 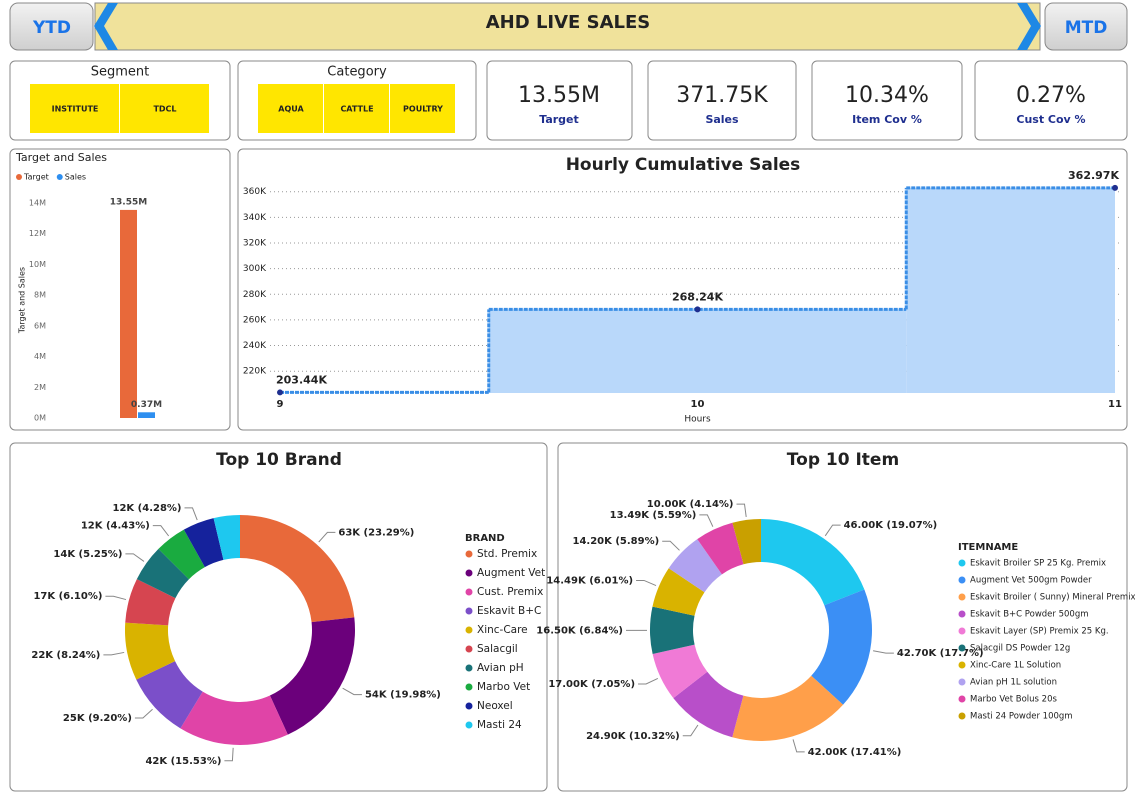 What do you see at coordinates (690, 504) in the screenshot?
I see `data-label: 10.00K (4.14%)` at bounding box center [690, 504].